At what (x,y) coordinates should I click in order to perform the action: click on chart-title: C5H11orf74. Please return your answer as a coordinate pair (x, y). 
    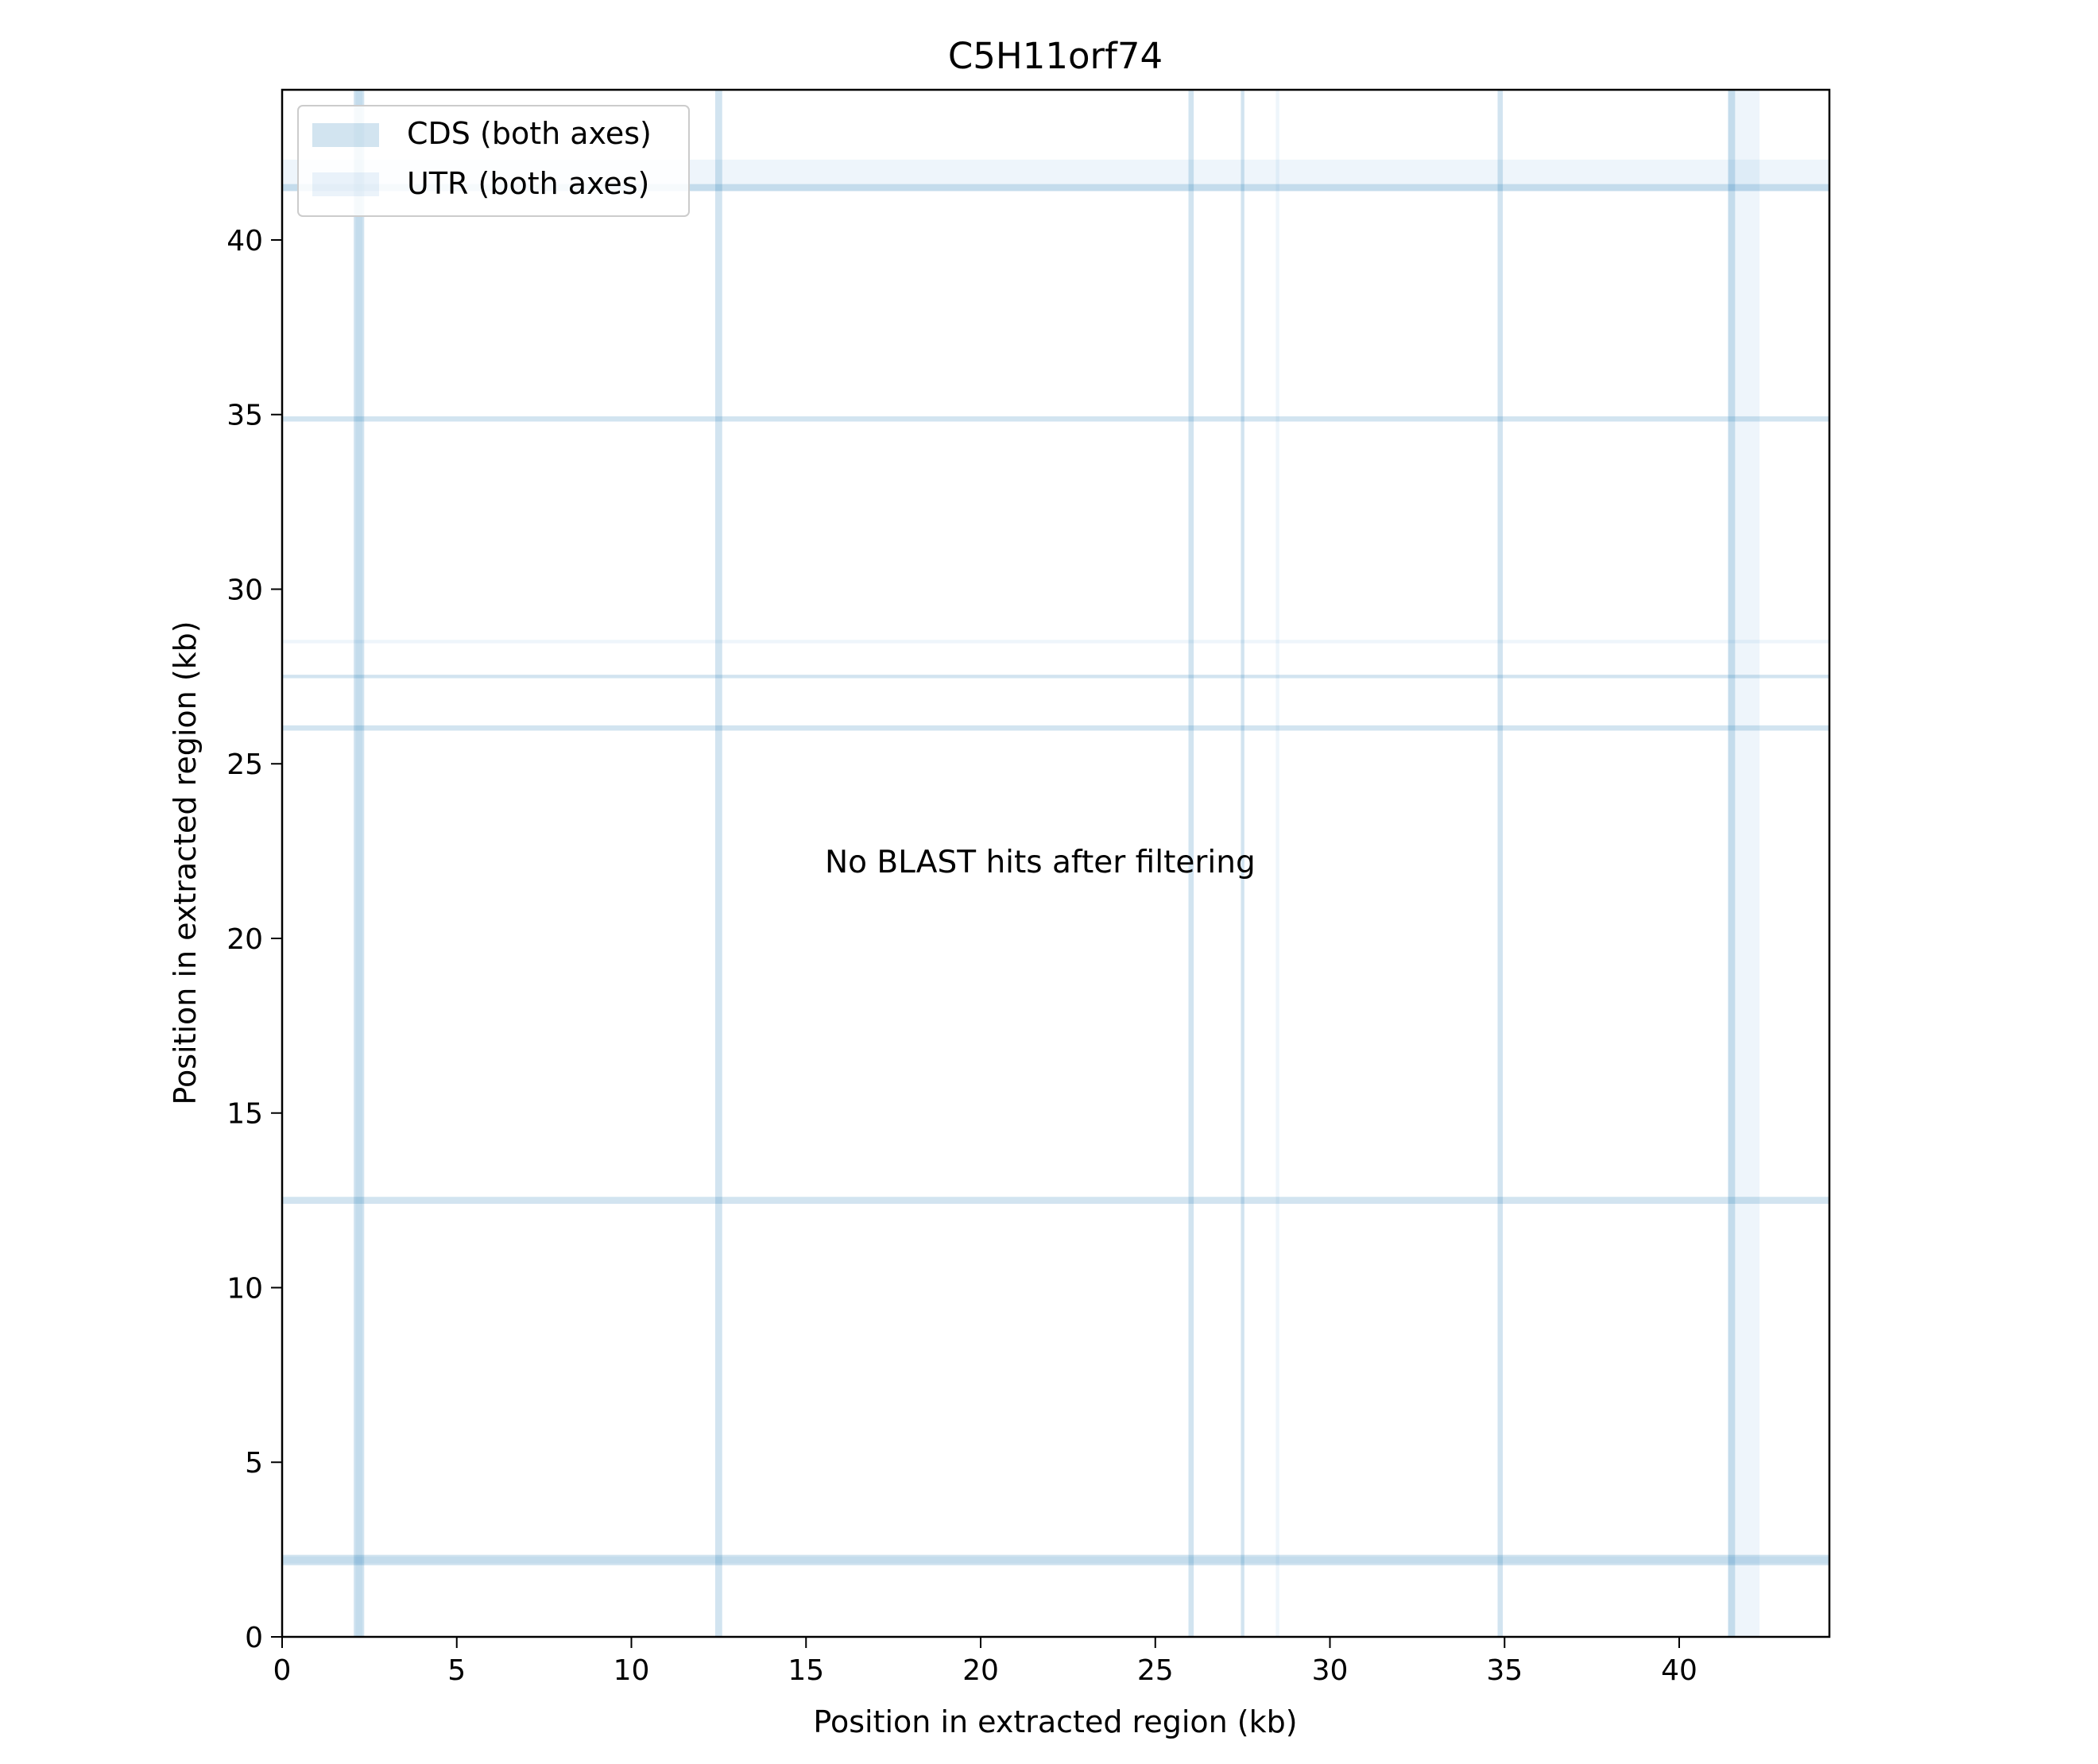
    Looking at the image, I should click on (1055, 56).